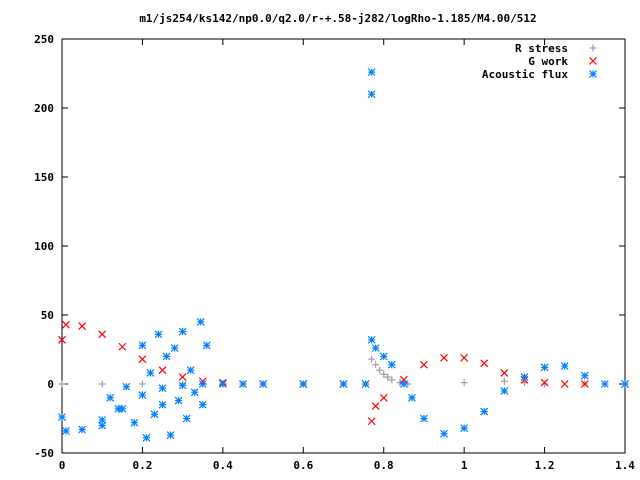 The image size is (640, 480). Describe the element at coordinates (303, 465) in the screenshot. I see `x-tick-label: 0.6` at that location.